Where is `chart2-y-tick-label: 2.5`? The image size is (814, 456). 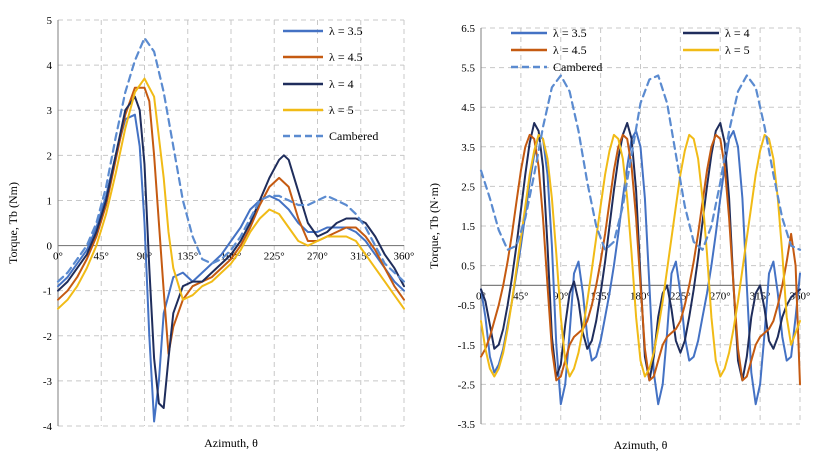 chart2-y-tick-label: 2.5 is located at coordinates (468, 187).